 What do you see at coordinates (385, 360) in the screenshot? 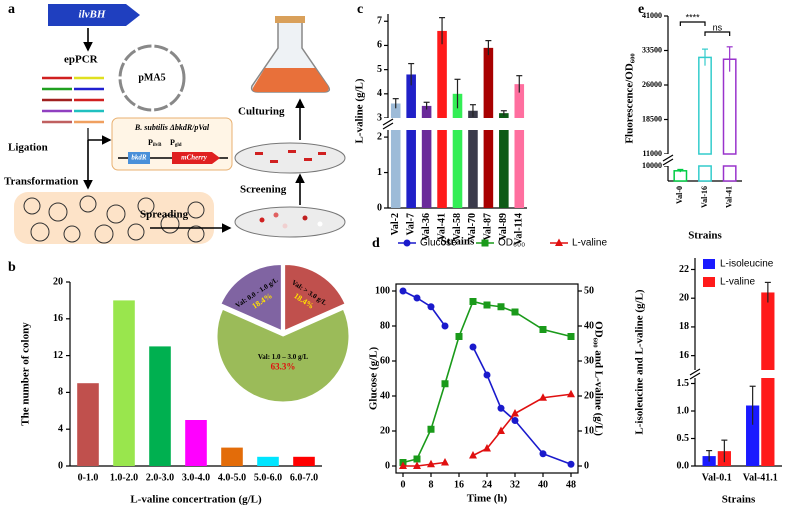
I see `y-tick-label: 60` at bounding box center [385, 360].